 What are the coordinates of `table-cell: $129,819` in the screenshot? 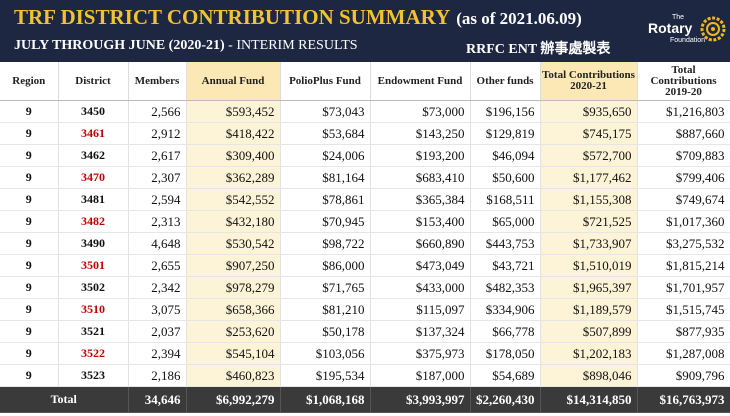 It's located at (505, 133).